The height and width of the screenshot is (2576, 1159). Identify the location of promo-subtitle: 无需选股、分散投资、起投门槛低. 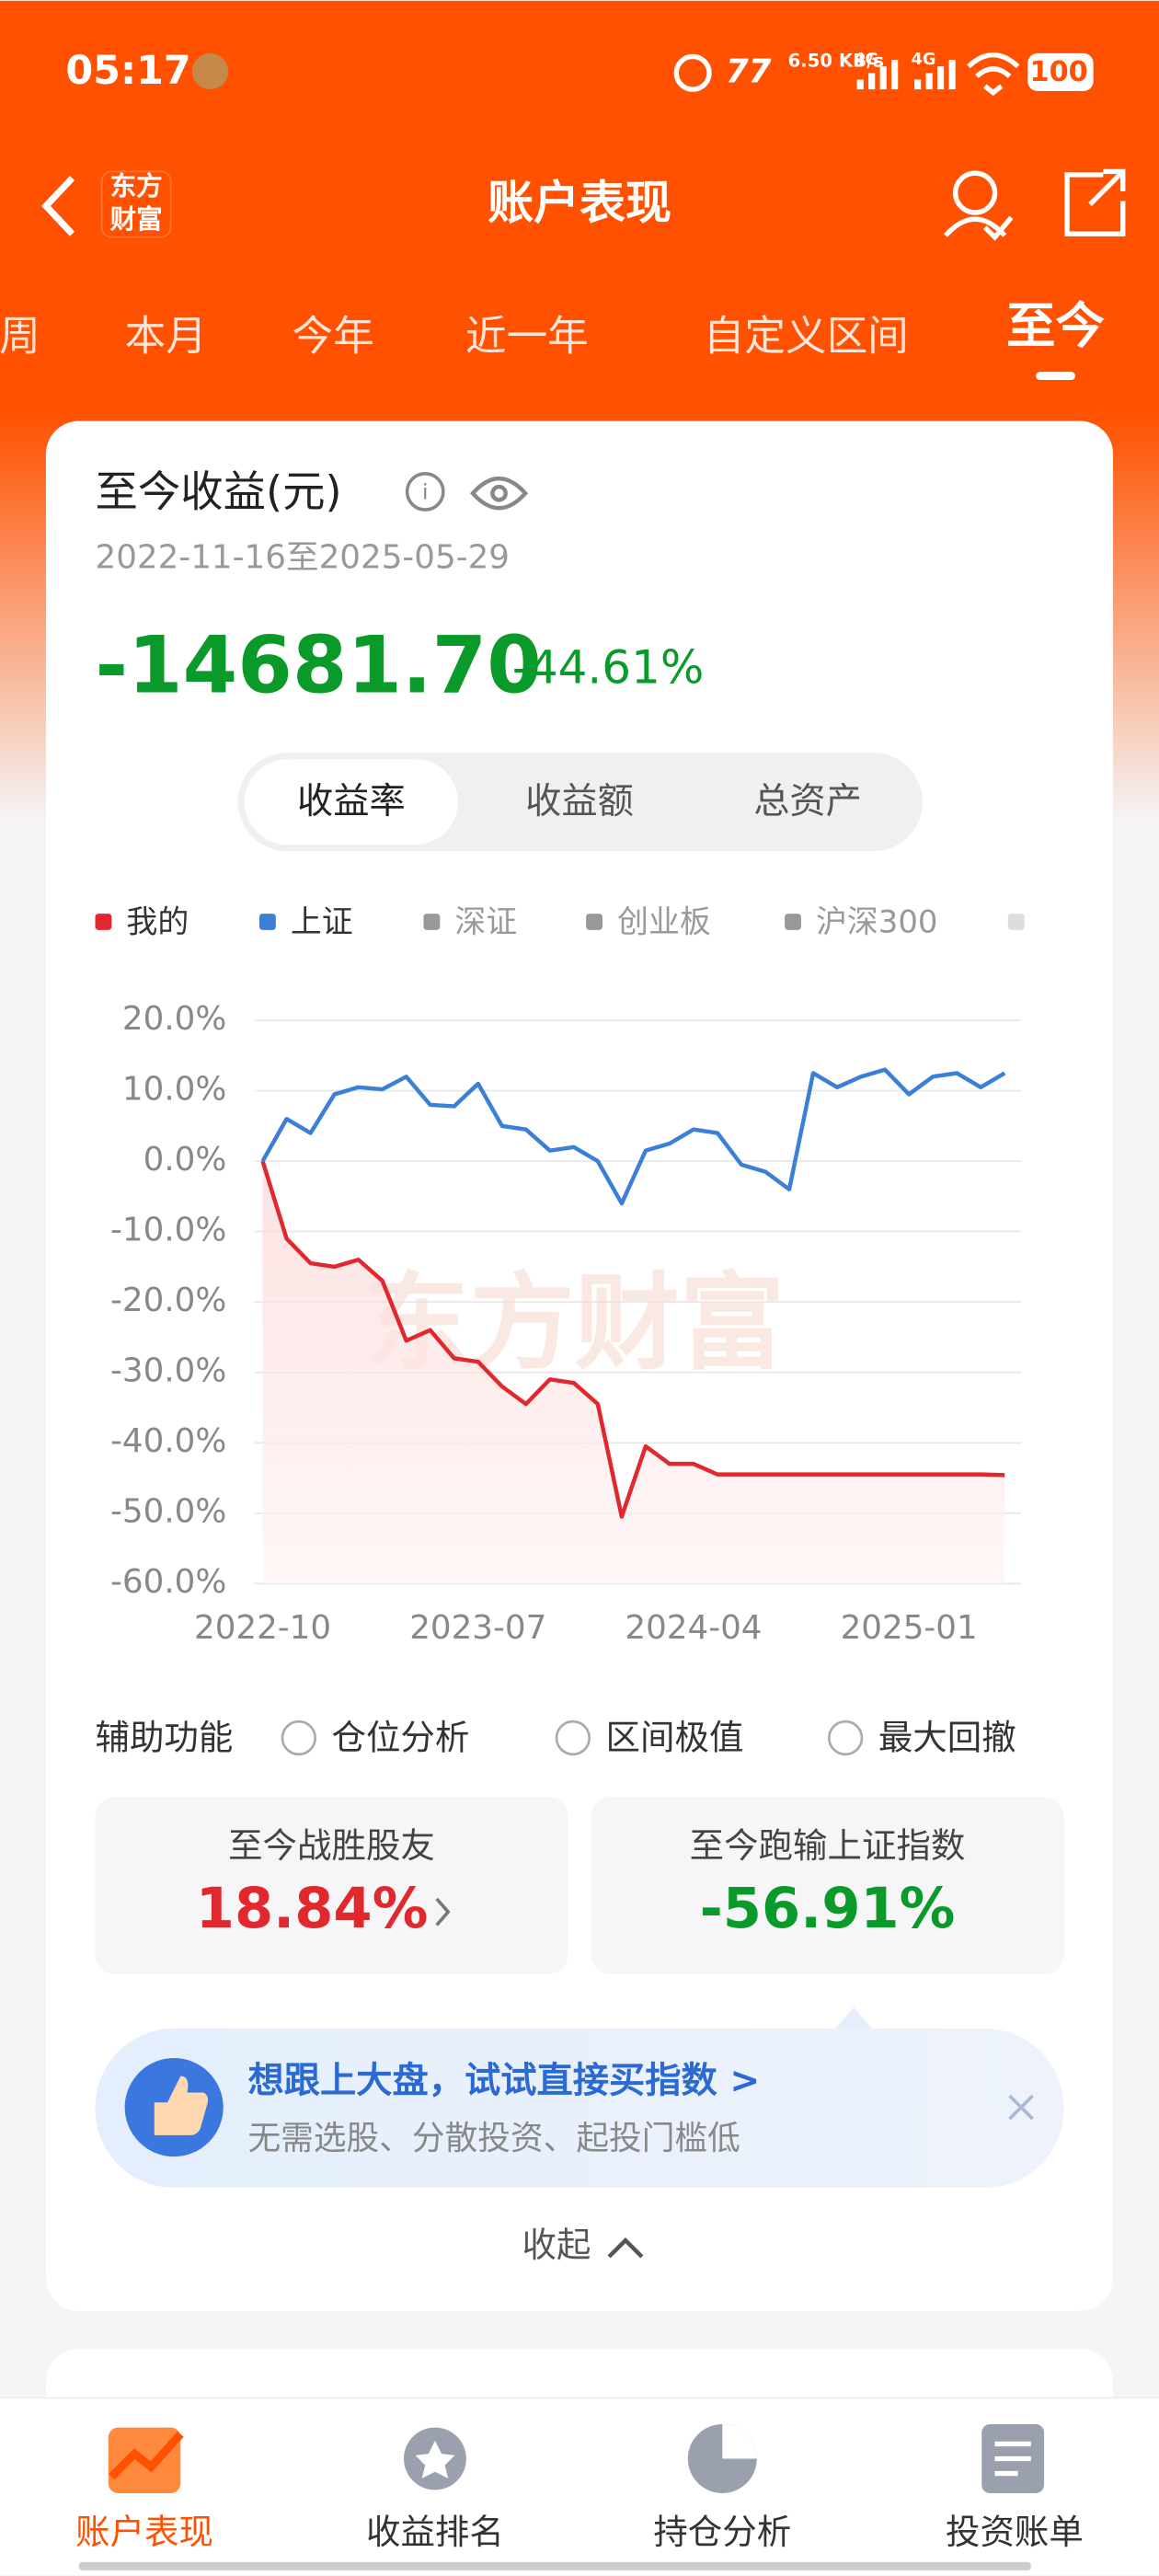
(493, 2138).